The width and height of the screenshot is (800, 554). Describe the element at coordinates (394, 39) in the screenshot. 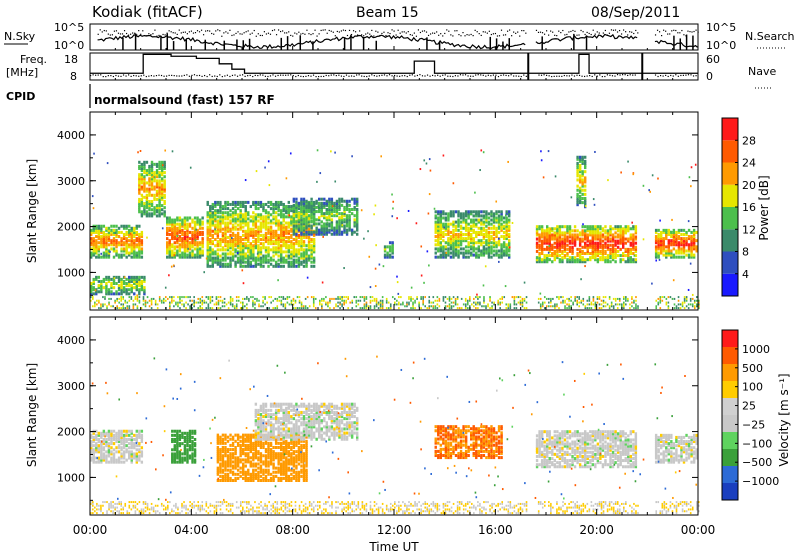

I see `nsky-series` at that location.